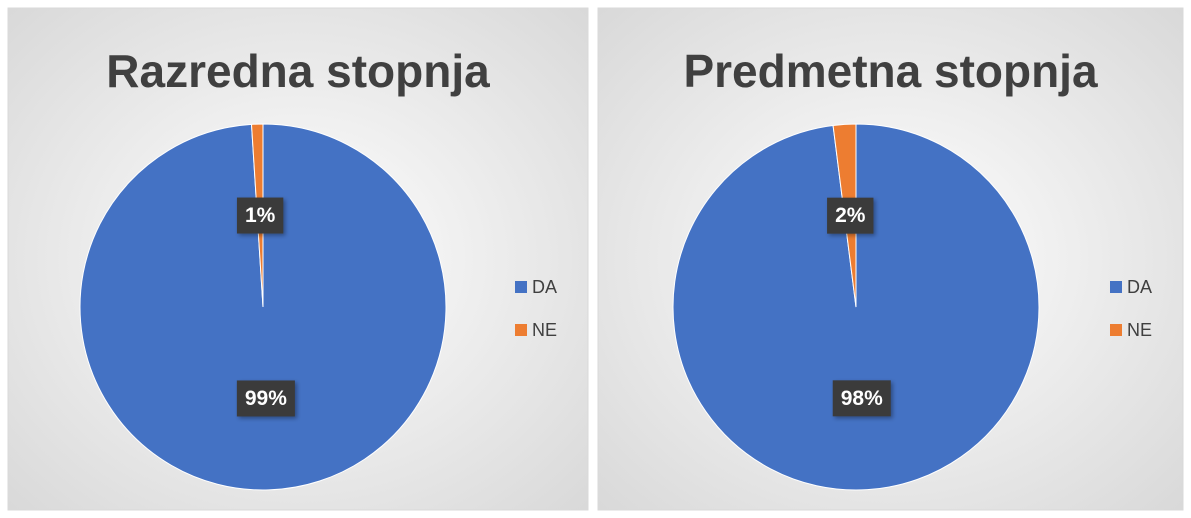 The image size is (1191, 518). What do you see at coordinates (298, 71) in the screenshot?
I see `chart-title: Razredna stopnja` at bounding box center [298, 71].